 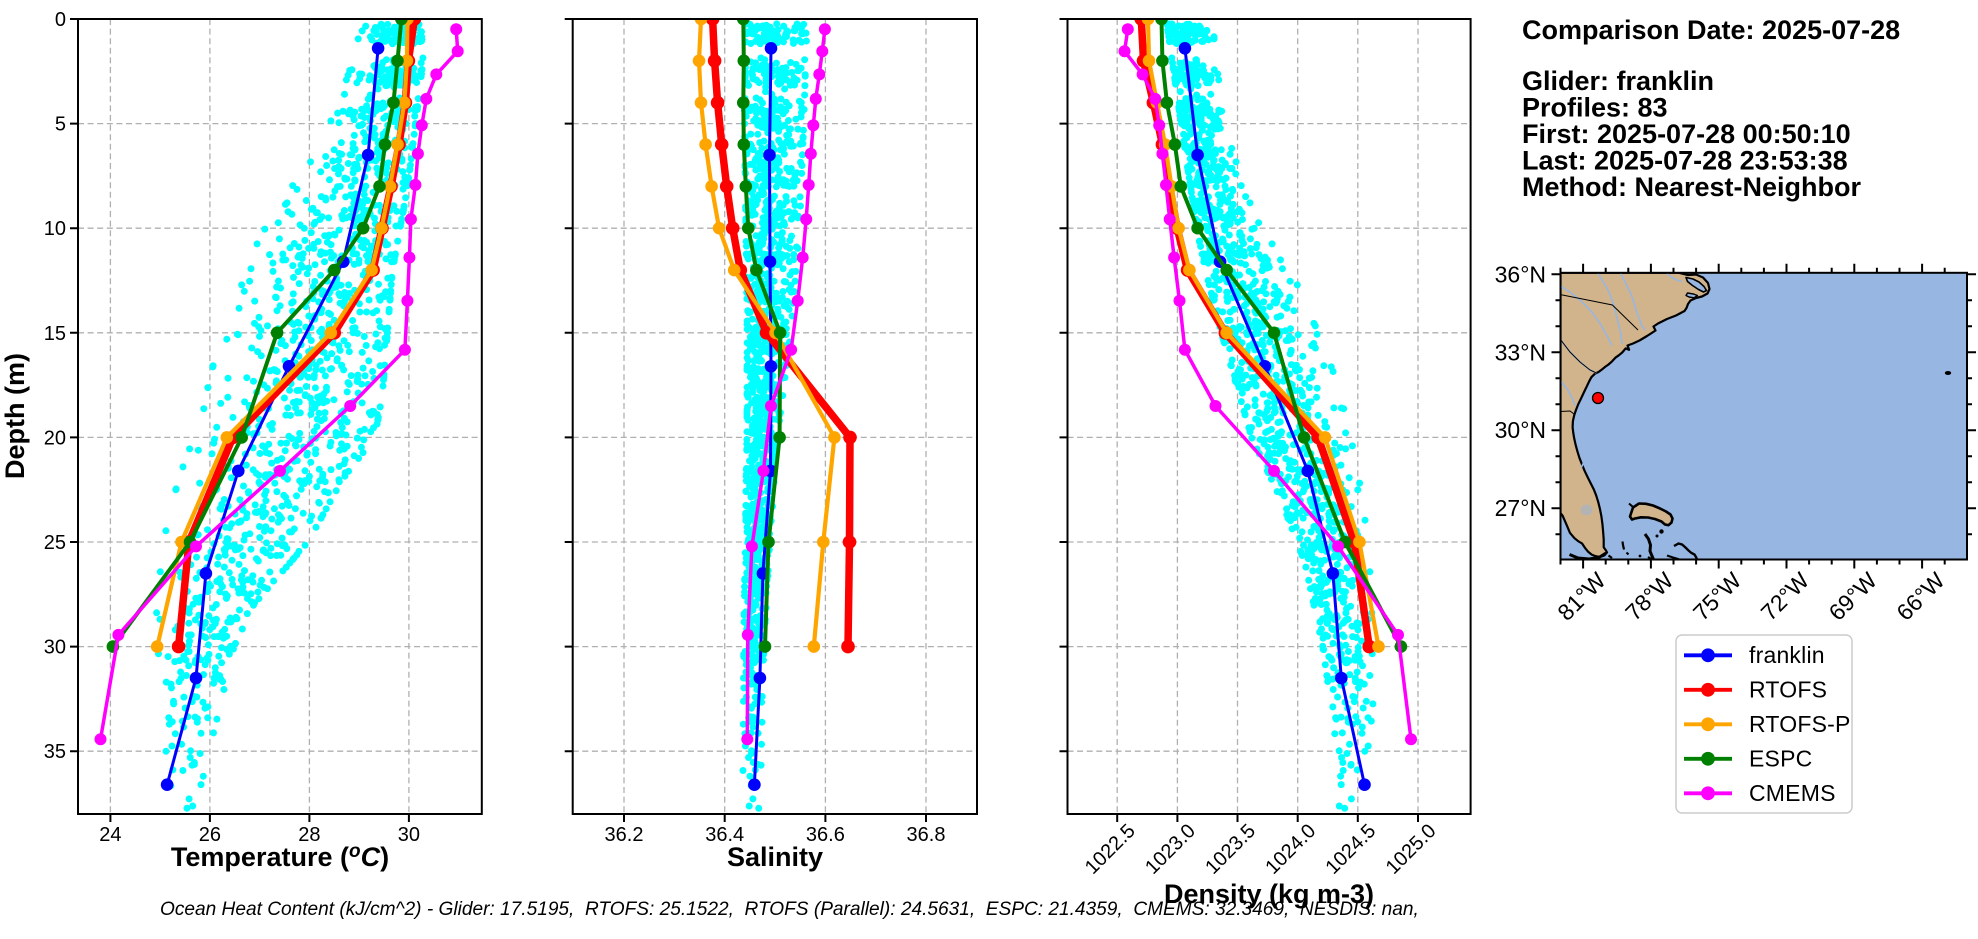 I want to click on svg-text: 36.2, so click(x=624, y=835).